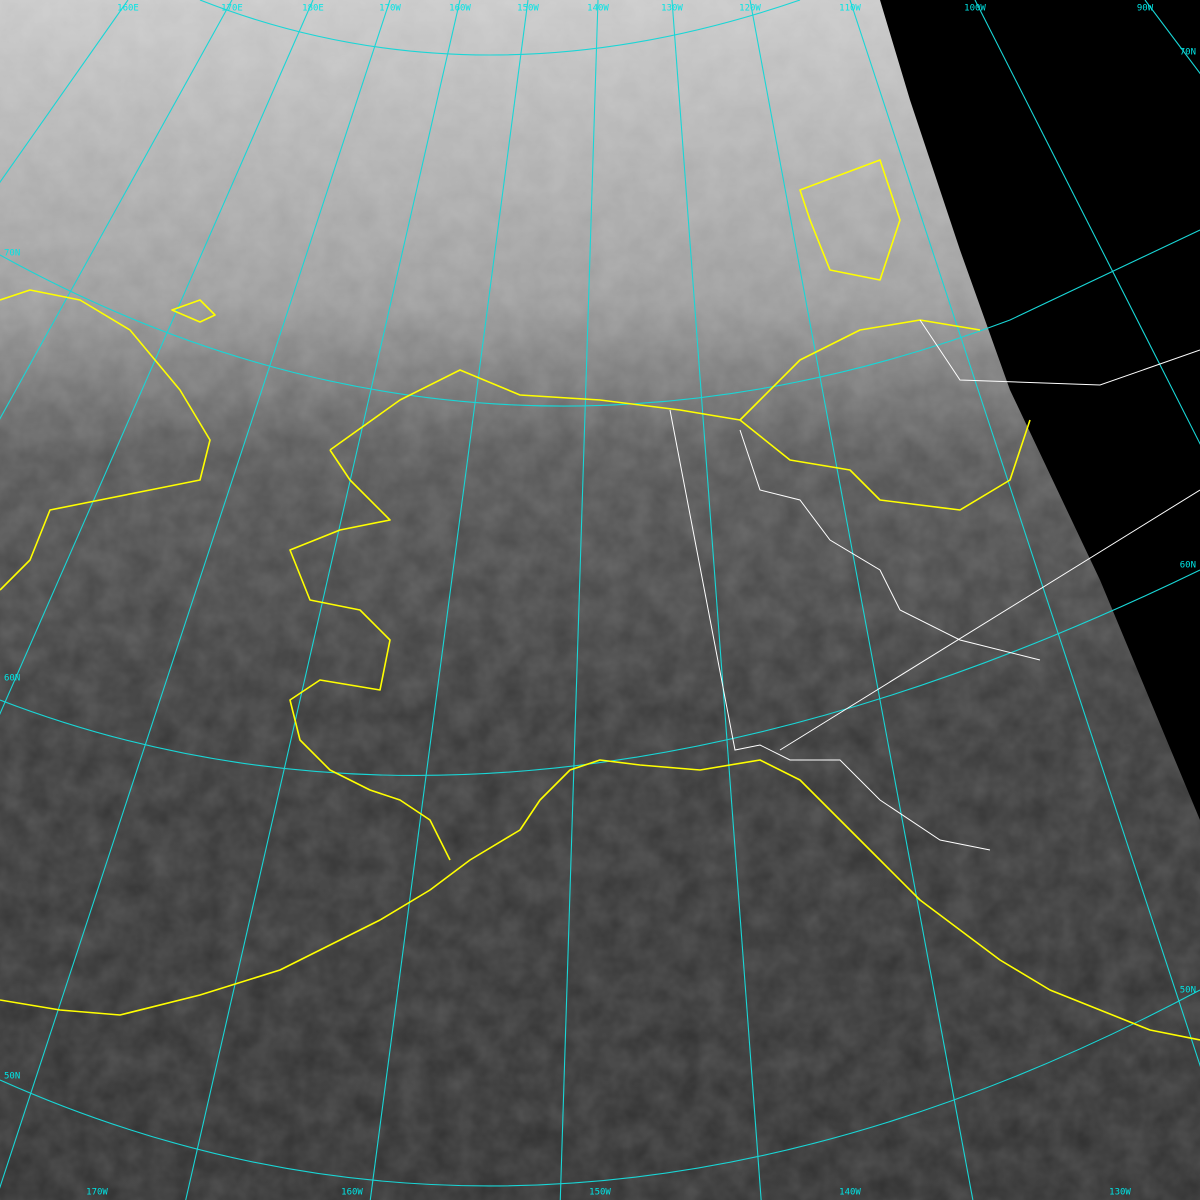 This screenshot has width=1200, height=1200. What do you see at coordinates (370, 655) in the screenshot?
I see `west-coast` at bounding box center [370, 655].